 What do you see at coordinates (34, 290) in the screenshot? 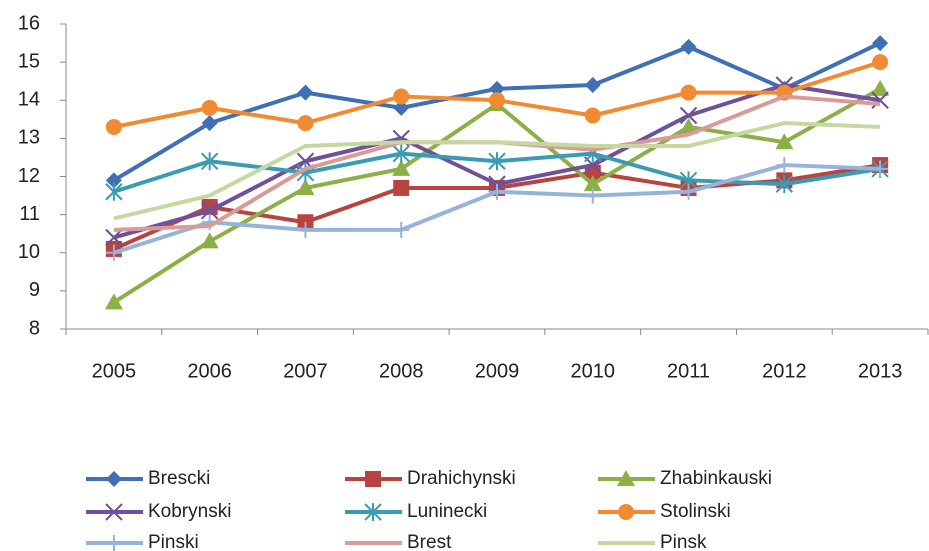
I see `y-tick-label: 9` at bounding box center [34, 290].